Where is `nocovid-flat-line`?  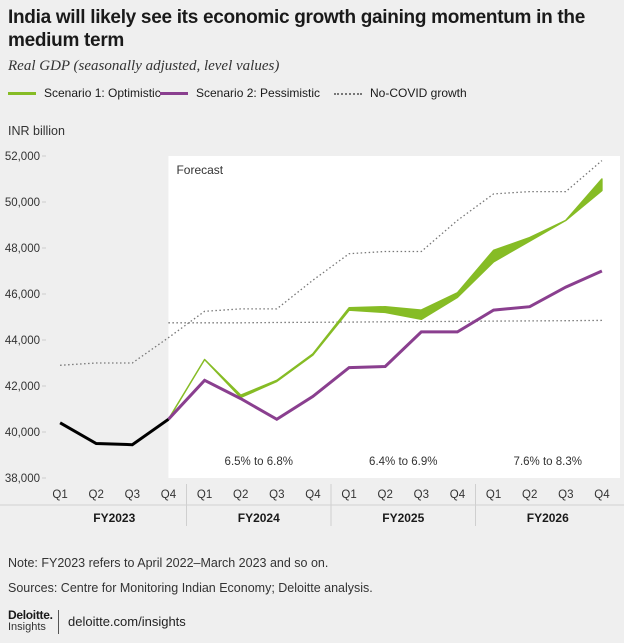
nocovid-flat-line is located at coordinates (385, 321).